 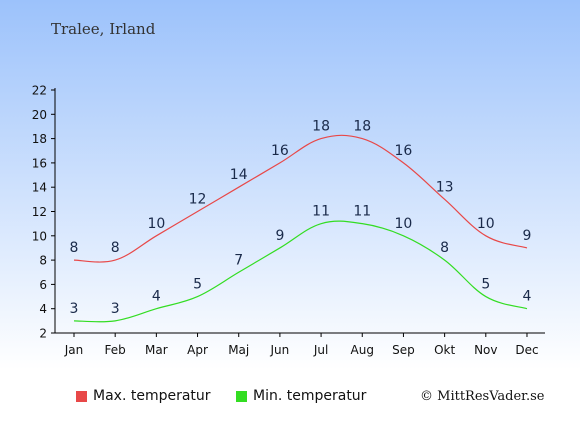 What do you see at coordinates (197, 350) in the screenshot?
I see `x-tick-label: Apr` at bounding box center [197, 350].